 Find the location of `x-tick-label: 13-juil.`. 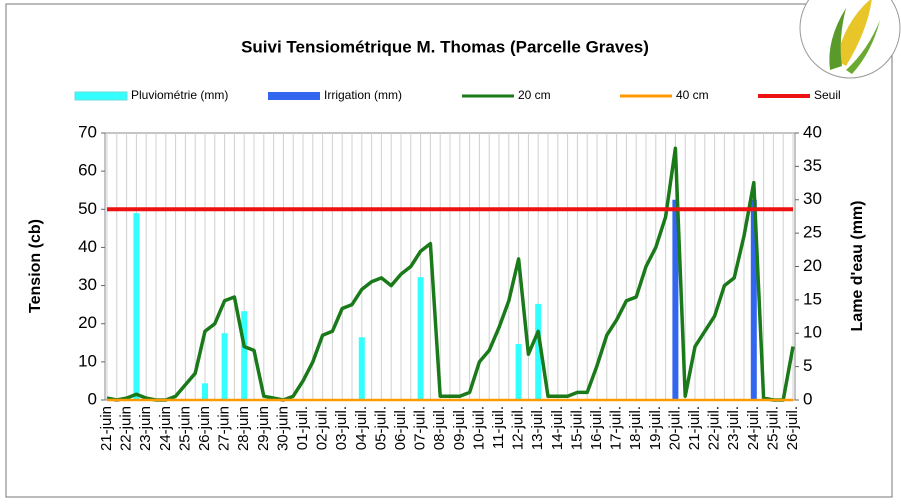

x-tick-label: 13-juil. is located at coordinates (537, 428).